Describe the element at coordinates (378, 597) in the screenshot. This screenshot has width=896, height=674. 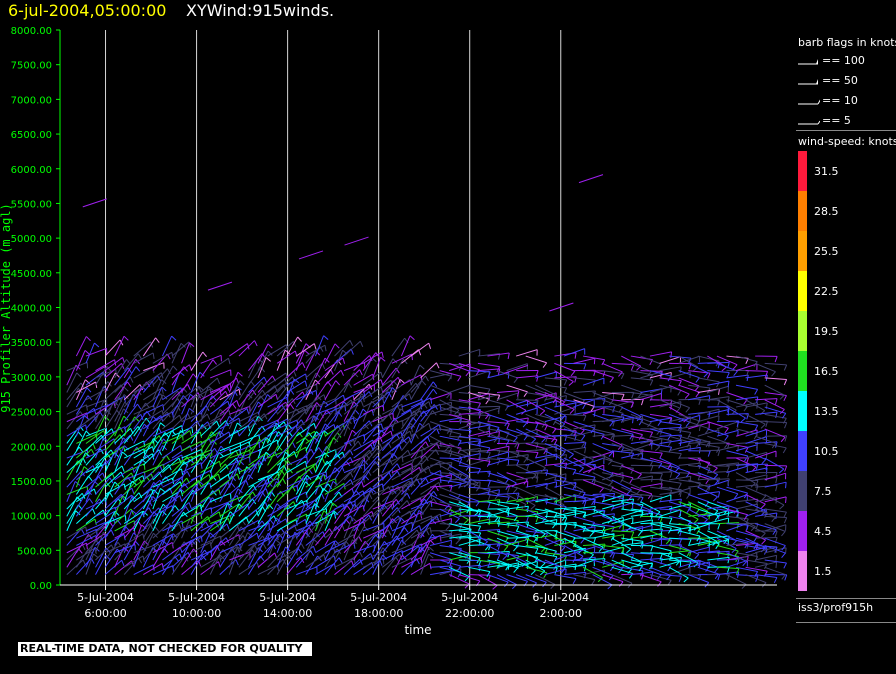
I see `x-tick-date: 5-Jul-2004` at that location.